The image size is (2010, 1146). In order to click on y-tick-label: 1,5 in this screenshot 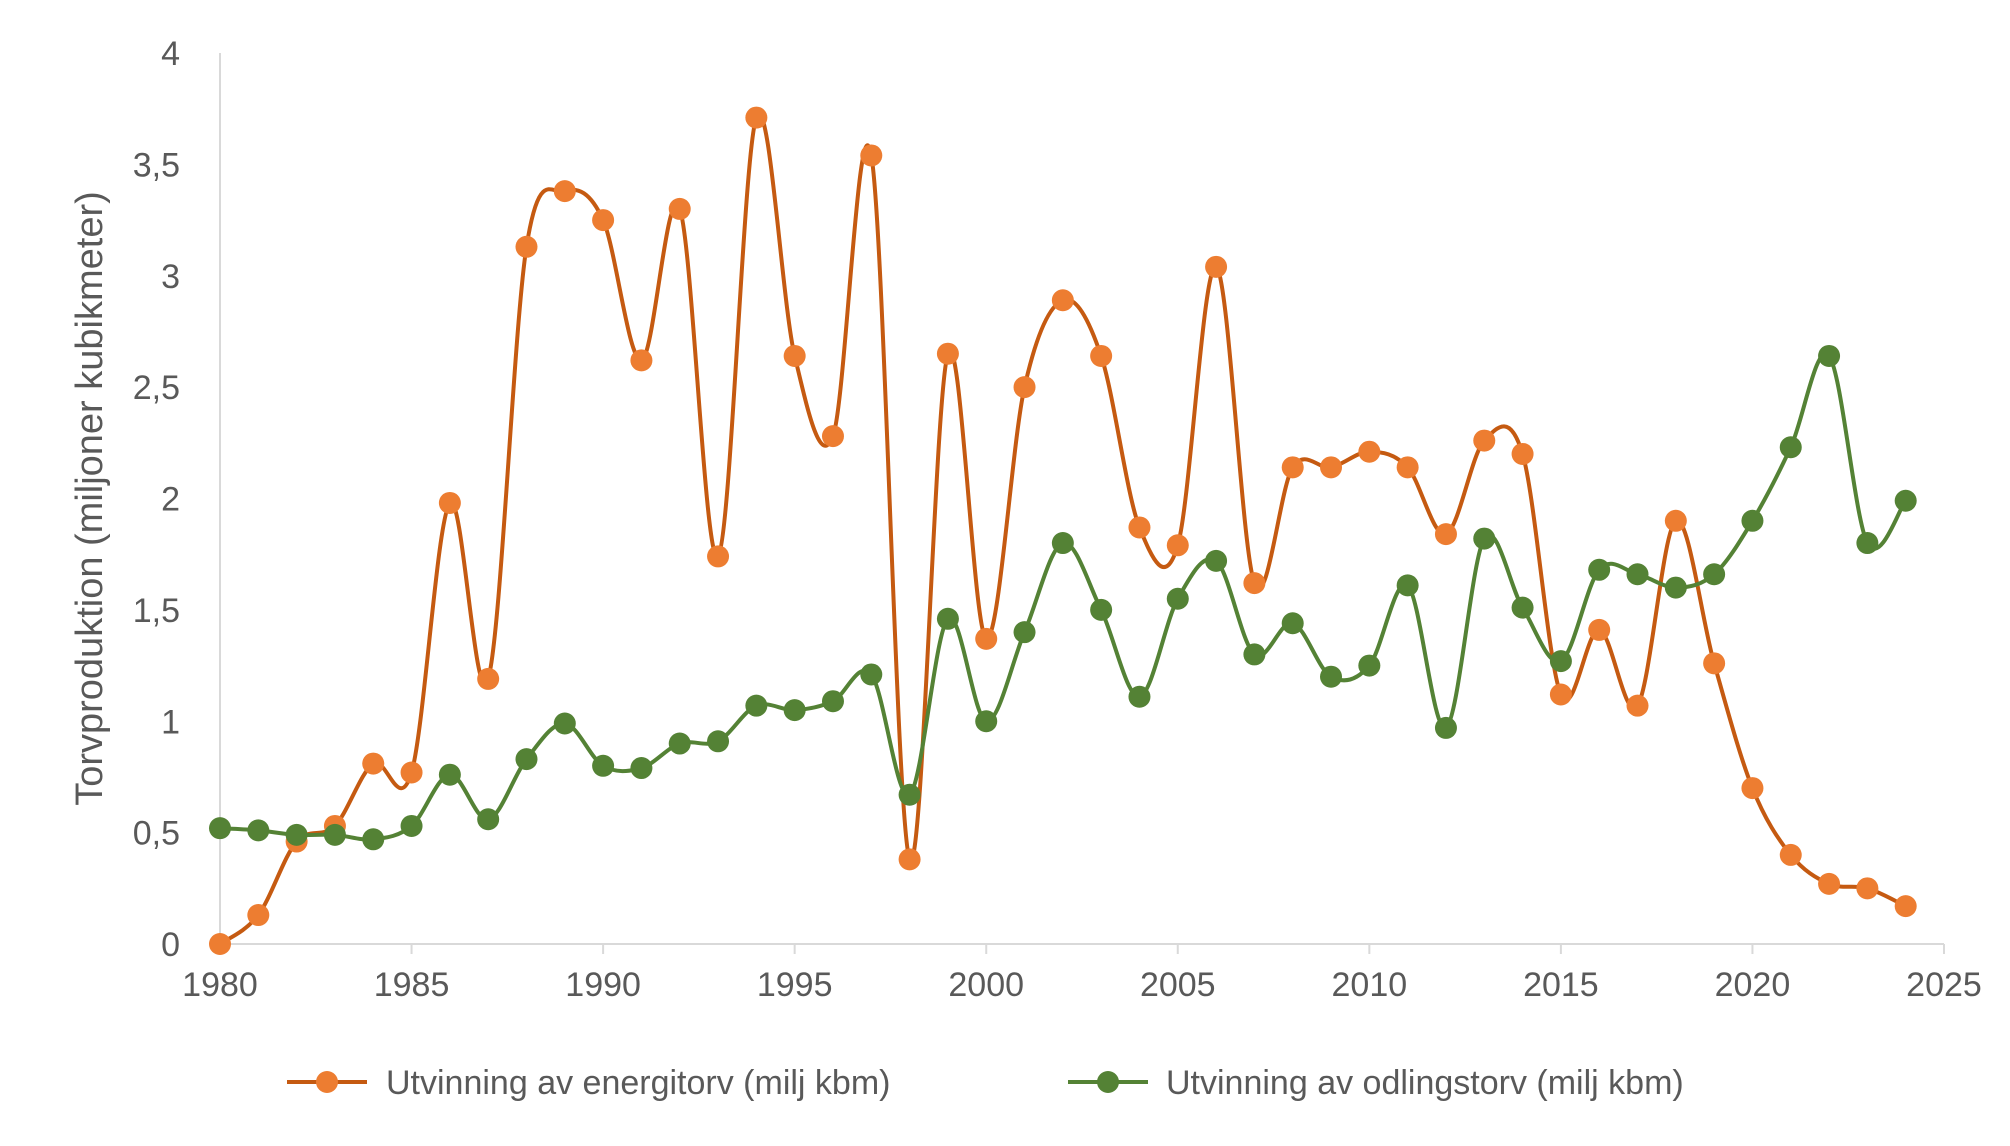, I will do `click(156, 611)`.